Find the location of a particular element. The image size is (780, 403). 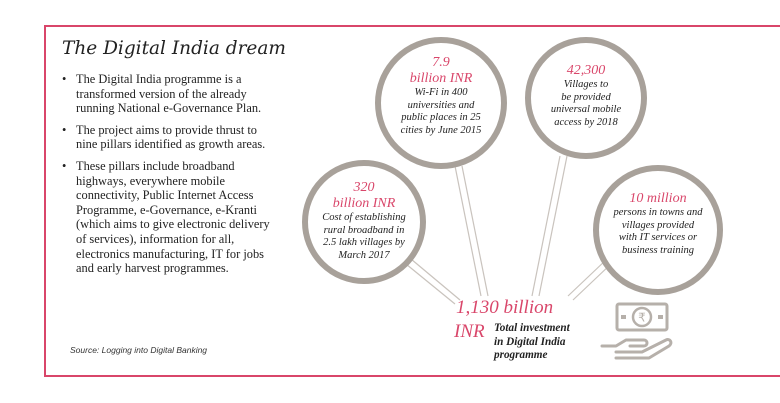

source-note: Source: Logging into Digital Banking is located at coordinates (139, 350).